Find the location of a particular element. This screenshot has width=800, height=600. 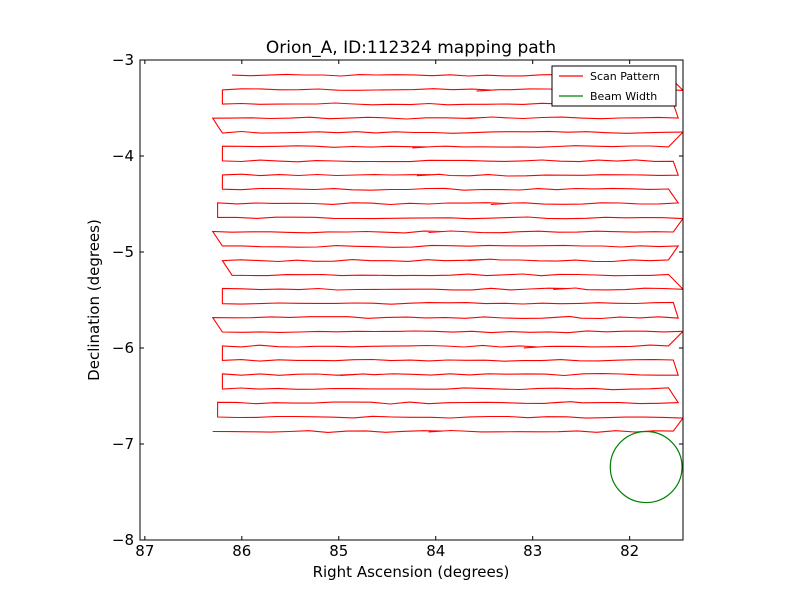

y-axis-label: Declination (degrees) is located at coordinates (94, 300).